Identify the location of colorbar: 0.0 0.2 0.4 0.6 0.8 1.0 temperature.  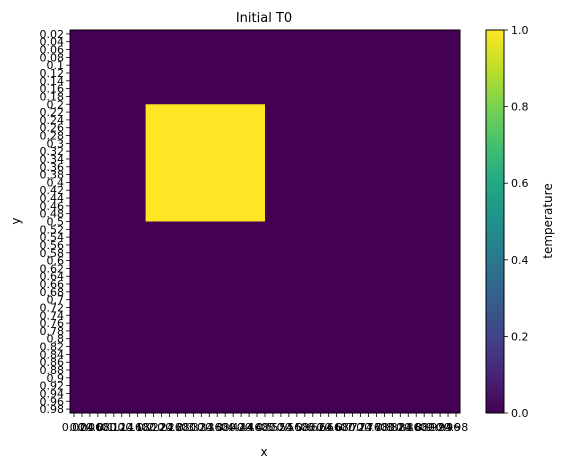
(520, 222).